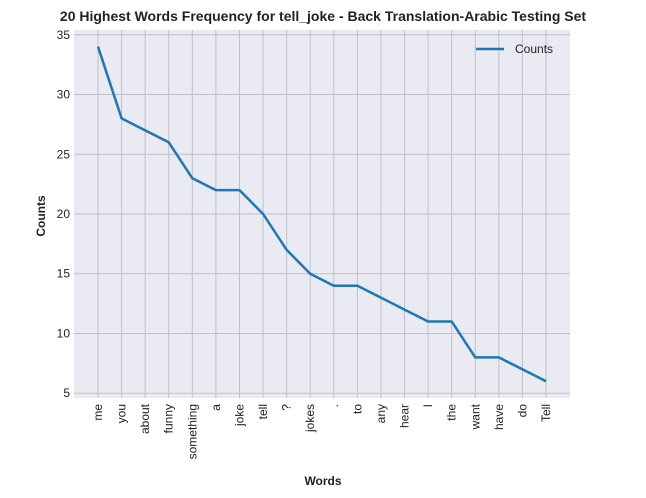 This screenshot has width=646, height=498. Describe the element at coordinates (522, 411) in the screenshot. I see `x-tick-label: do` at that location.